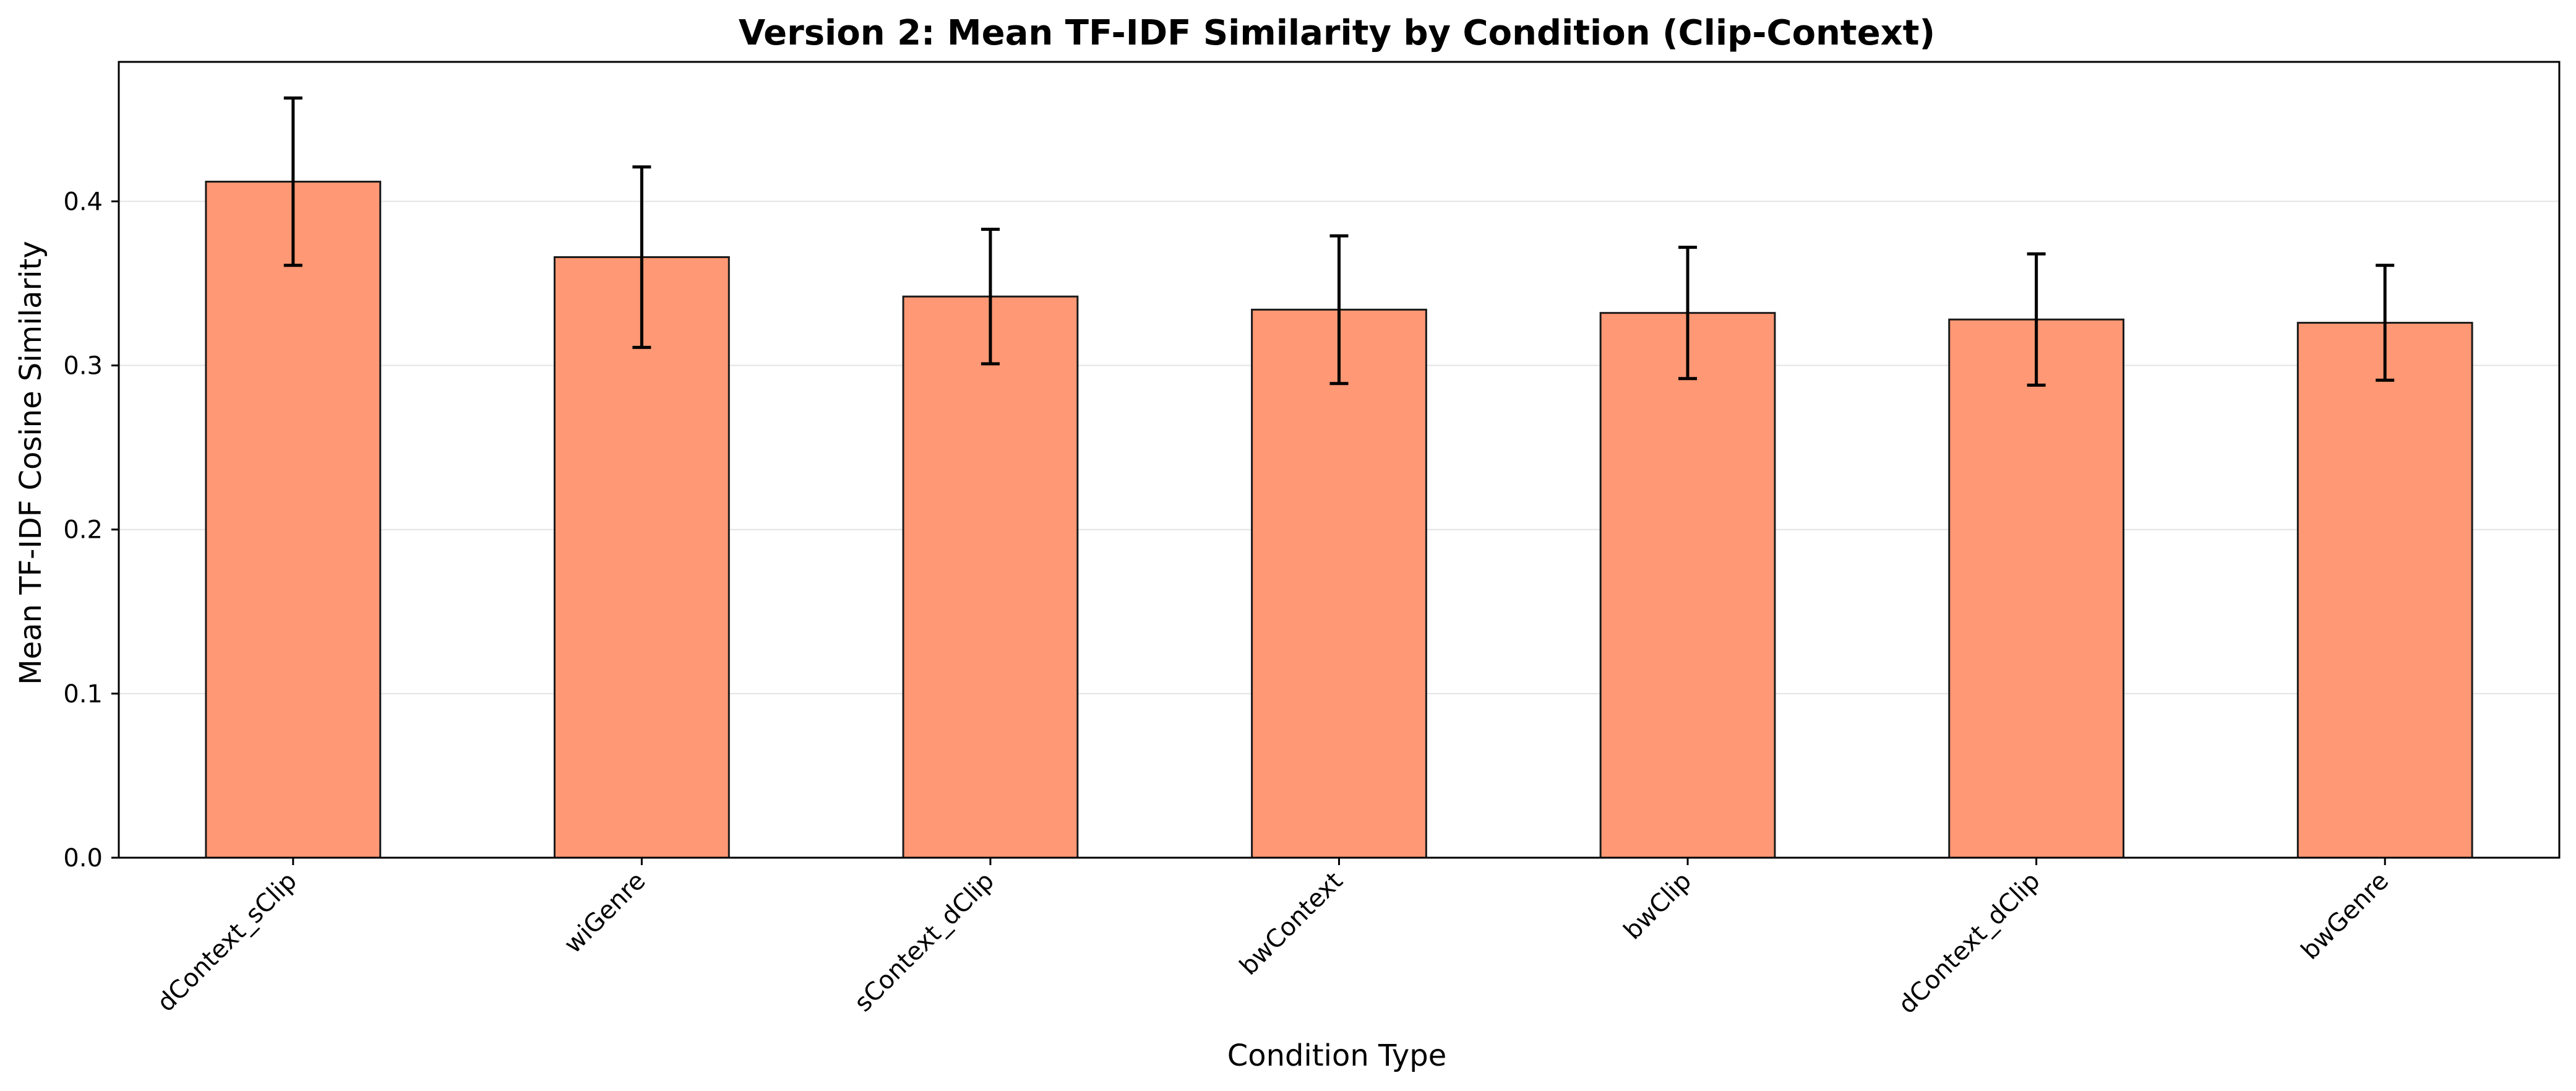 Image resolution: width=2576 pixels, height=1091 pixels. What do you see at coordinates (293, 520) in the screenshot?
I see `bar-dContext_sClip` at bounding box center [293, 520].